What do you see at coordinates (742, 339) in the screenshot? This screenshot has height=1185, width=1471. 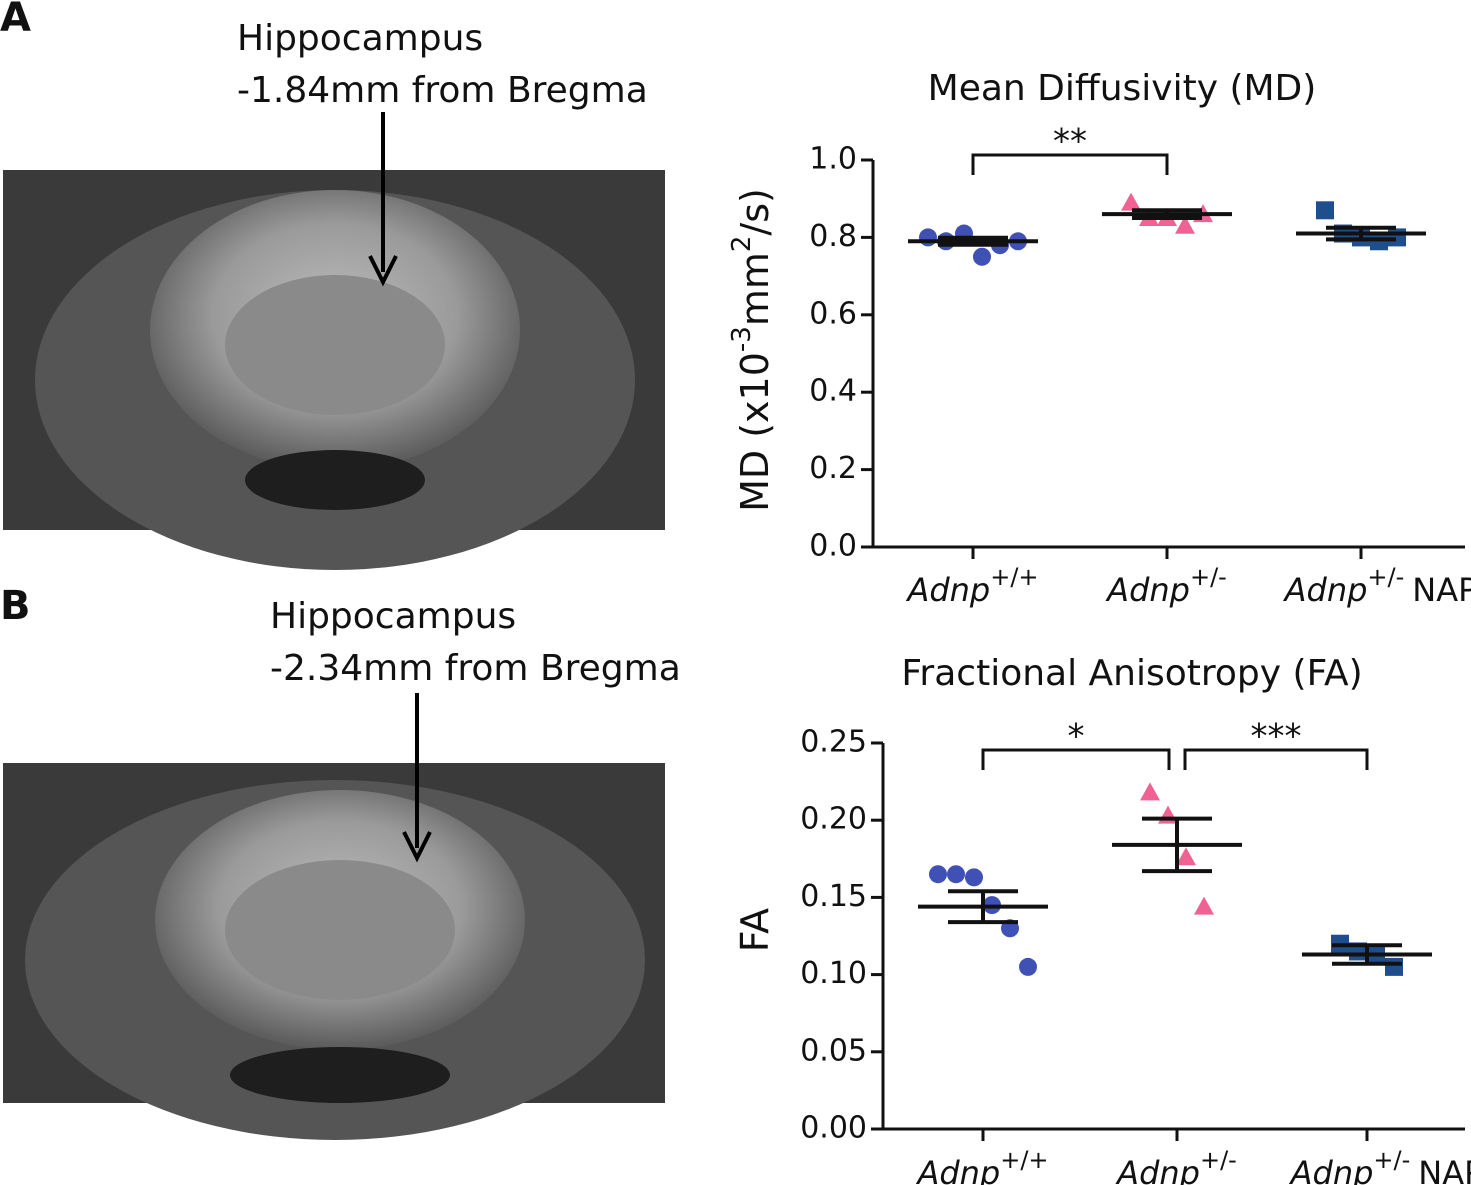 I see `y-axis-label-part: -3` at bounding box center [742, 339].